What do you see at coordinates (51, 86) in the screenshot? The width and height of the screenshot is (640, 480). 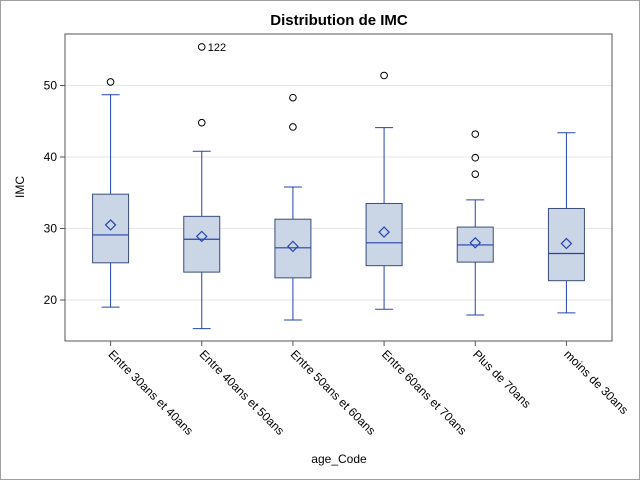 I see `y-tick-label: 50` at bounding box center [51, 86].